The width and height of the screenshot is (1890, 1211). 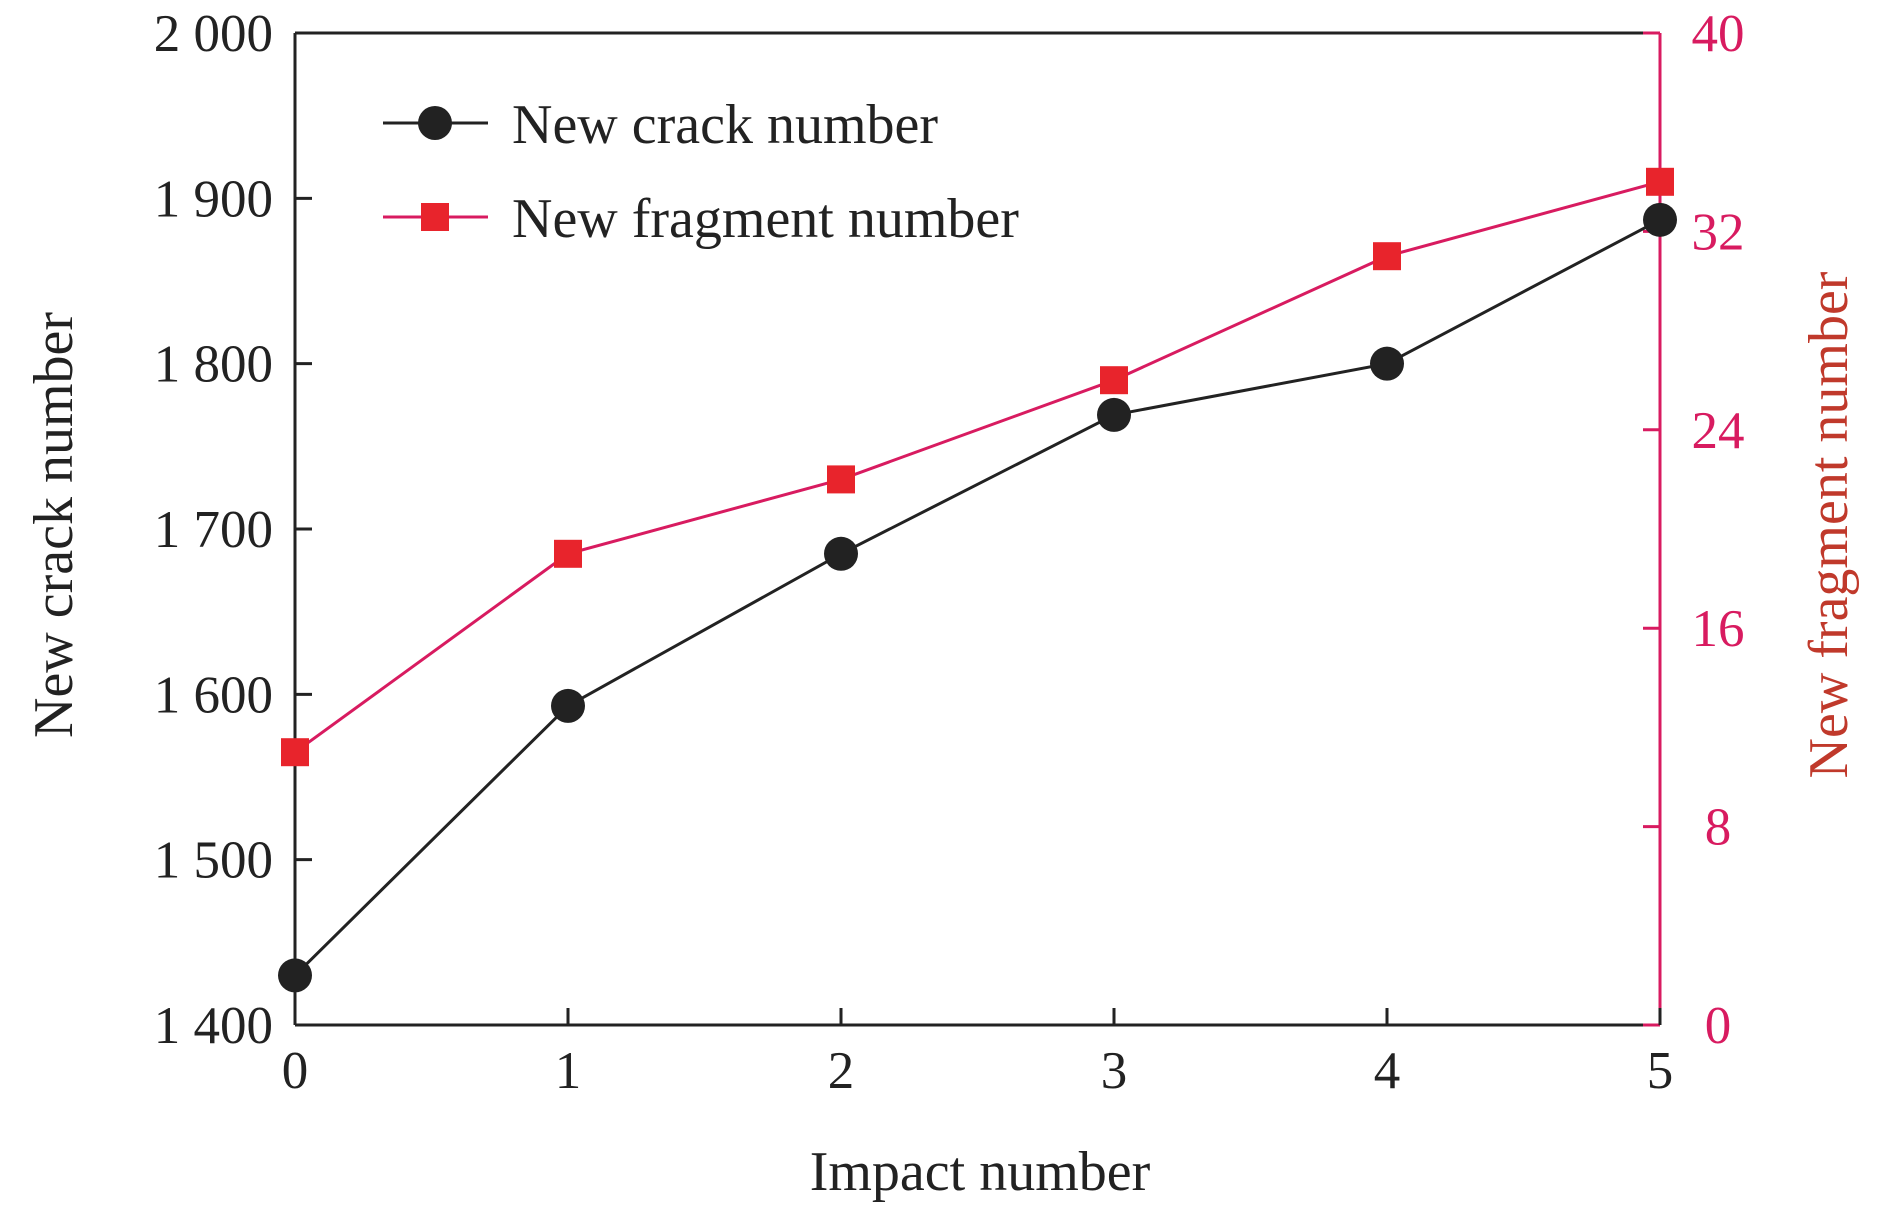 What do you see at coordinates (1718, 232) in the screenshot?
I see `right-tick-label: 32` at bounding box center [1718, 232].